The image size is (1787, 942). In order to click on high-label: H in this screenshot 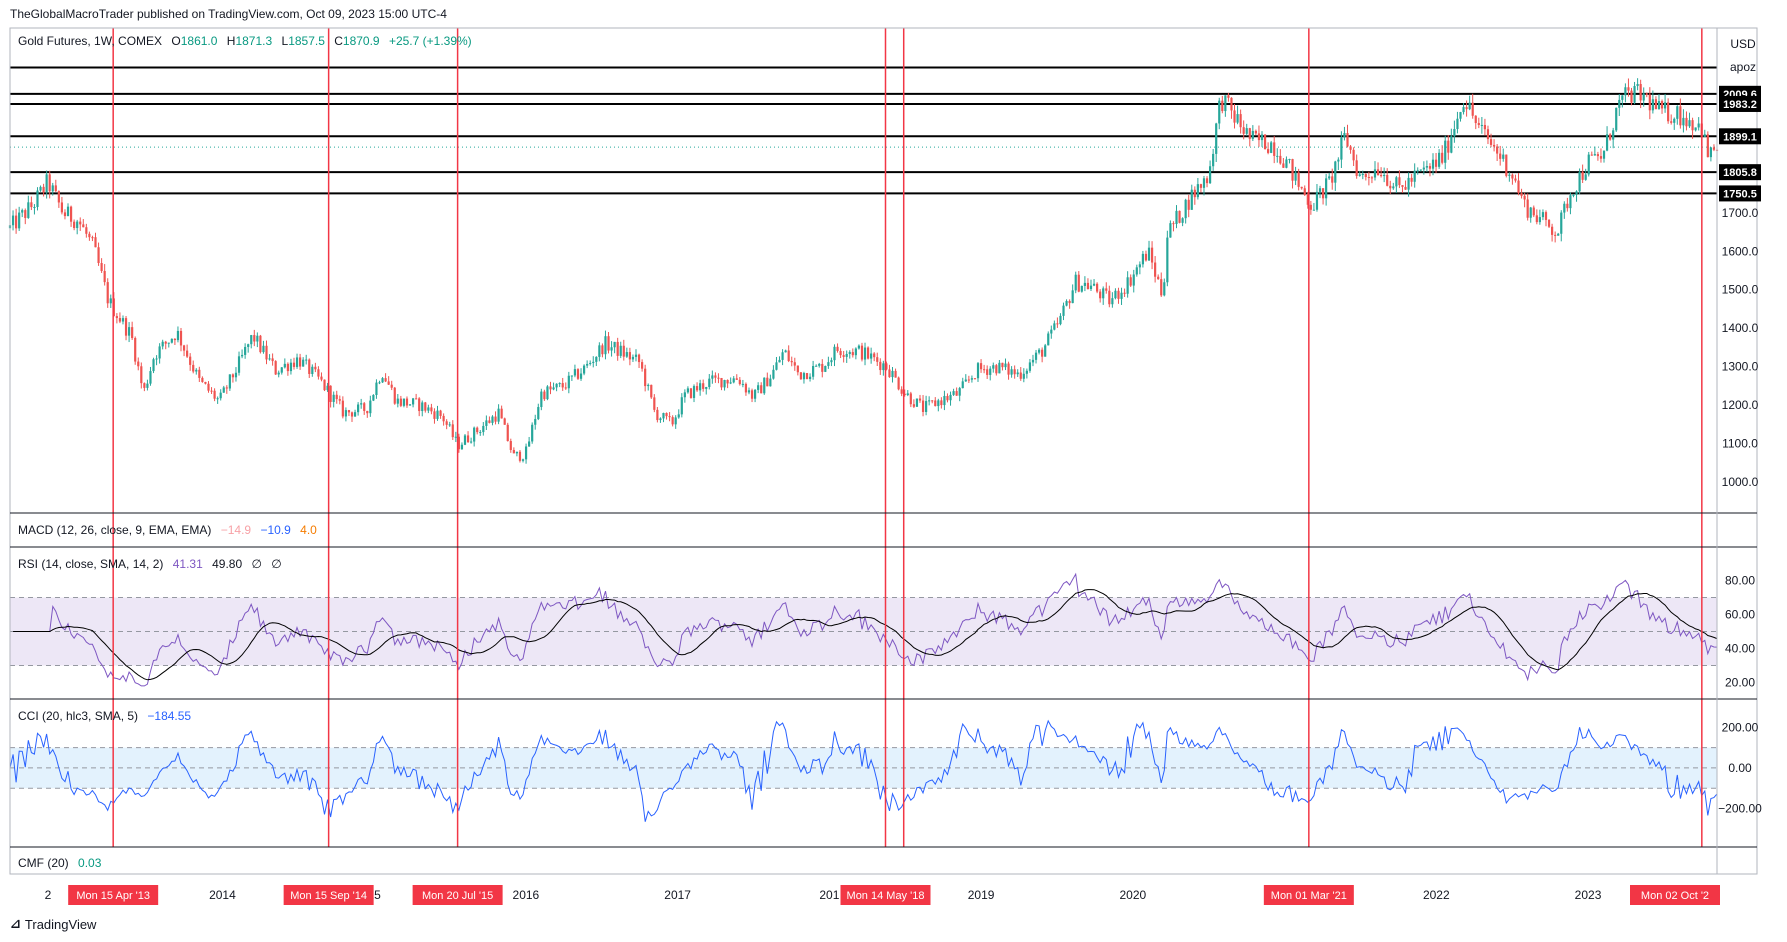, I will do `click(231, 41)`.